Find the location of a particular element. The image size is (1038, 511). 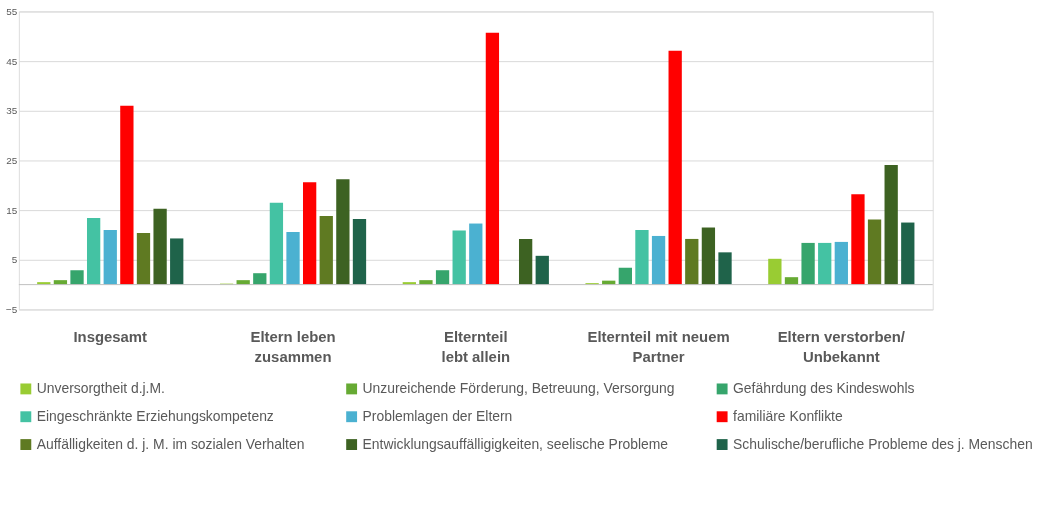

legend-label: Problemlagen der Eltern is located at coordinates (437, 415).